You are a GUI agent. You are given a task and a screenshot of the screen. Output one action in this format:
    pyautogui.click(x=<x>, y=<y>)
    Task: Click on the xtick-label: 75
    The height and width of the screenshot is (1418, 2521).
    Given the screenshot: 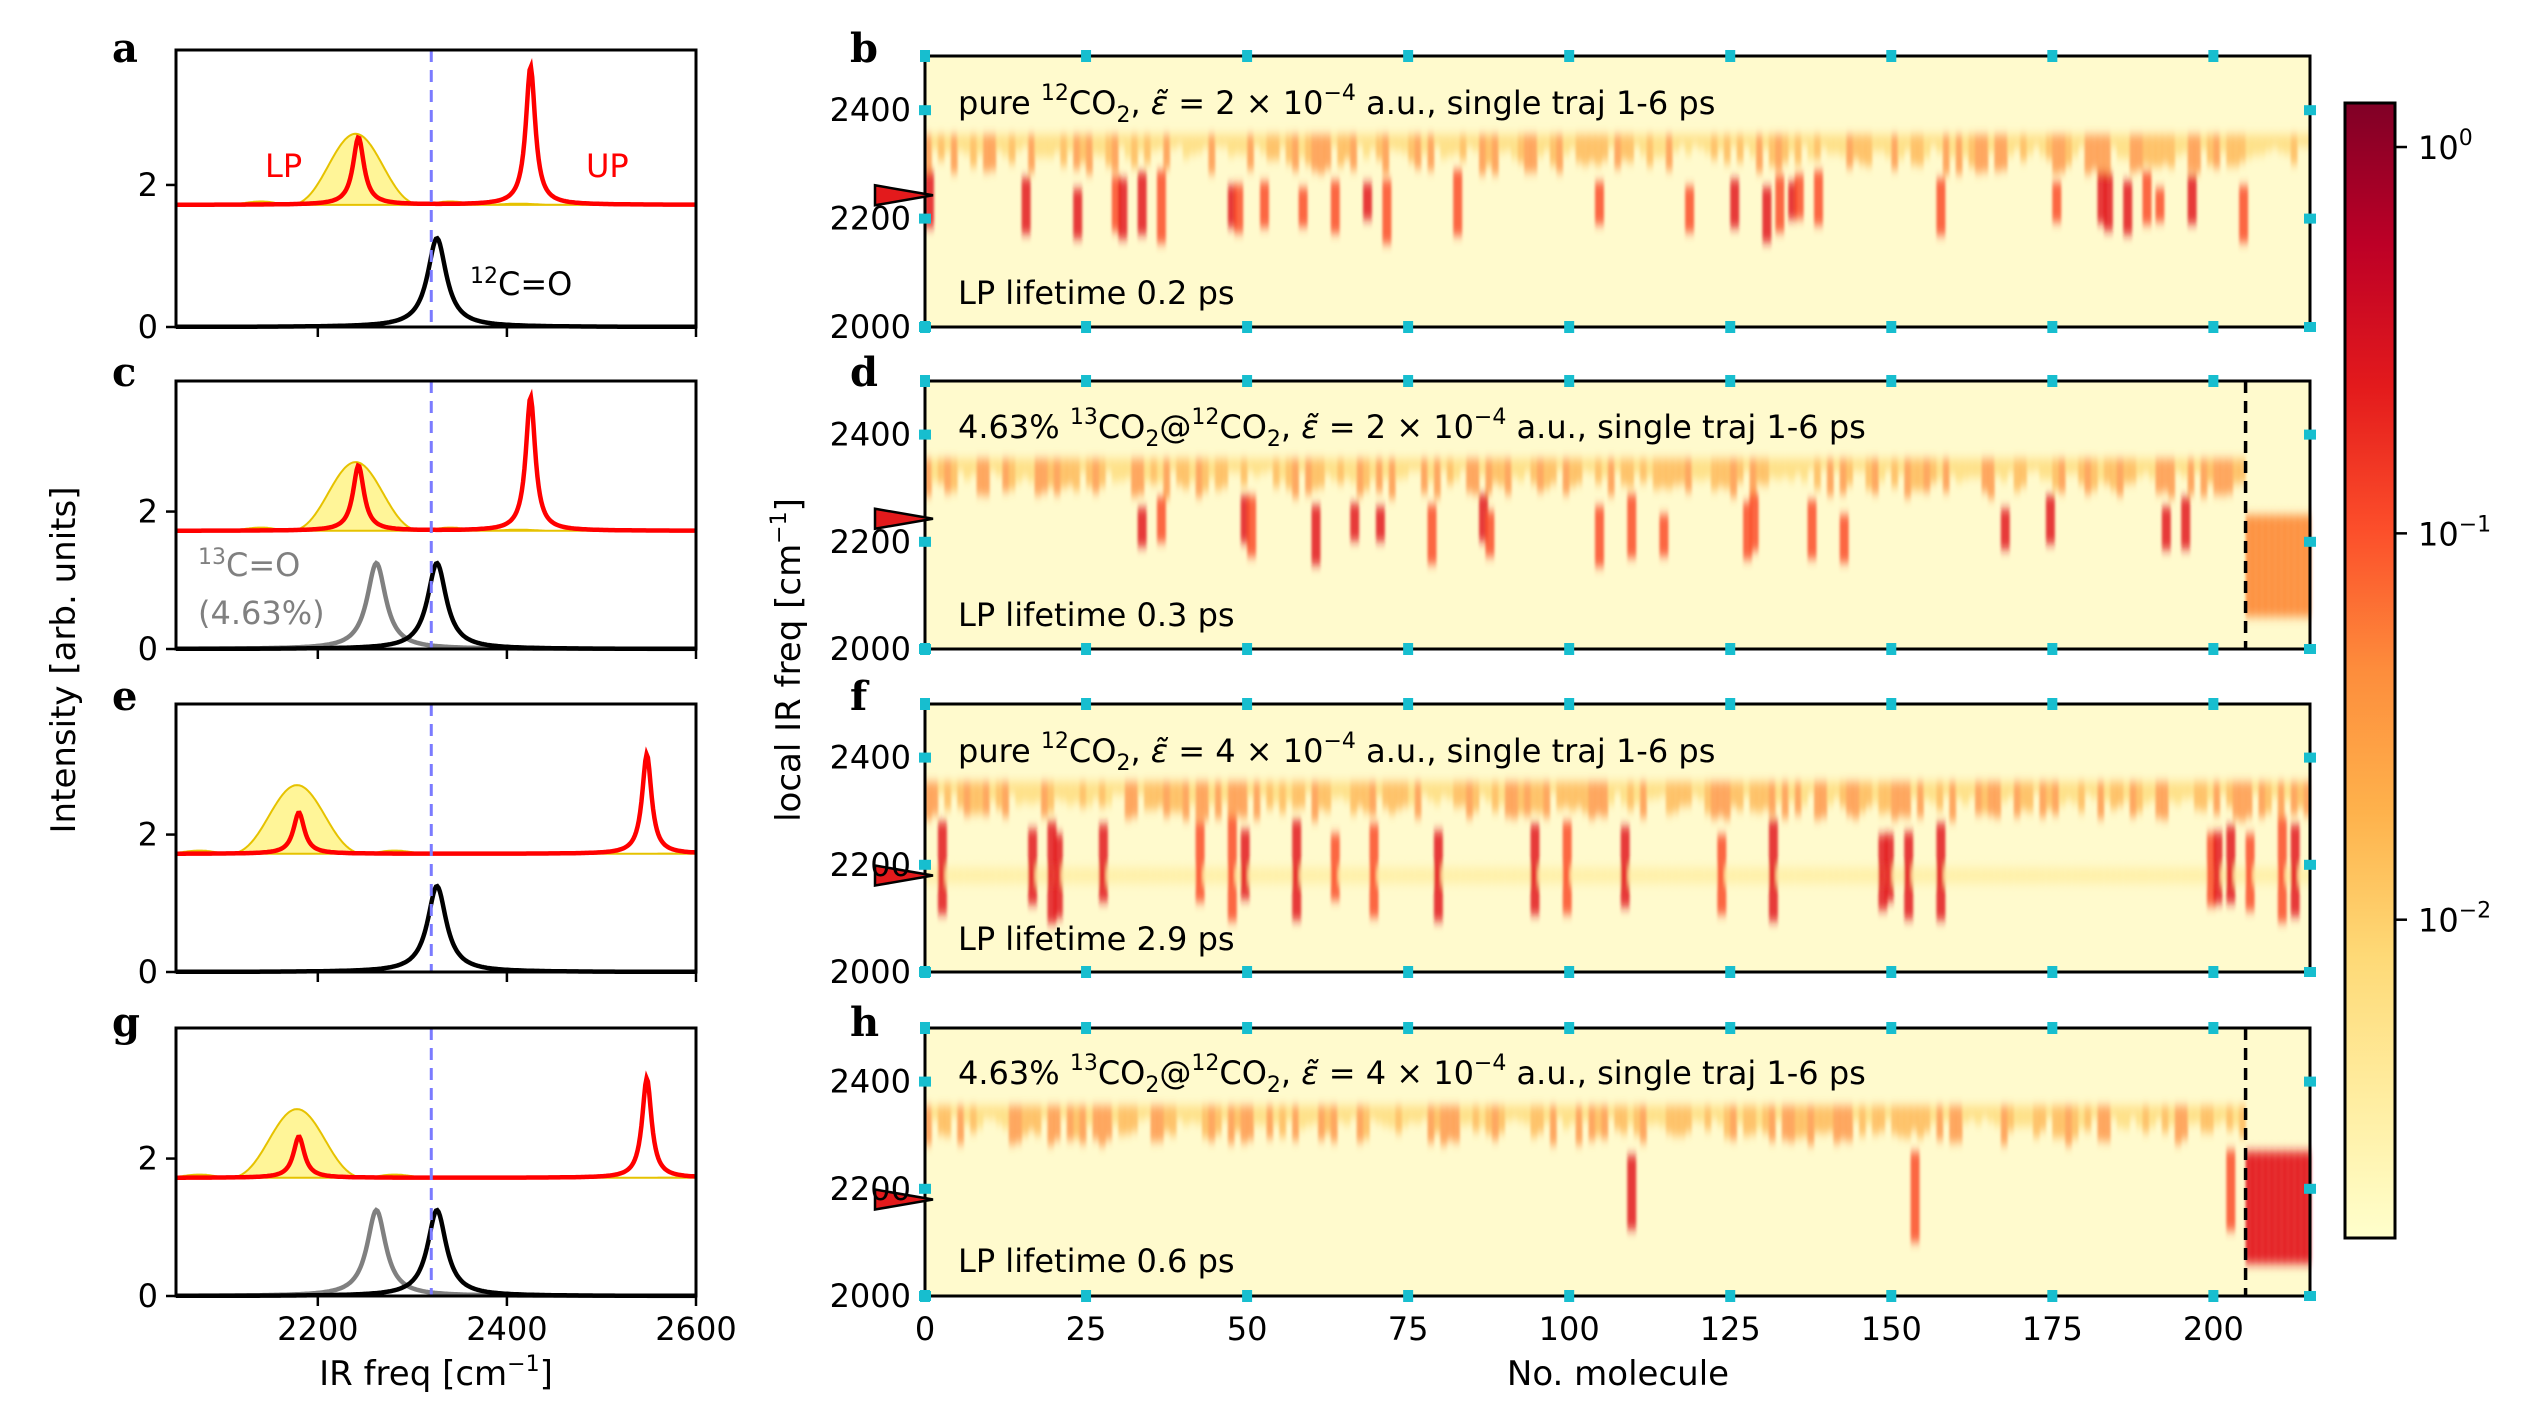 What is the action you would take?
    pyautogui.click(x=1408, y=1329)
    